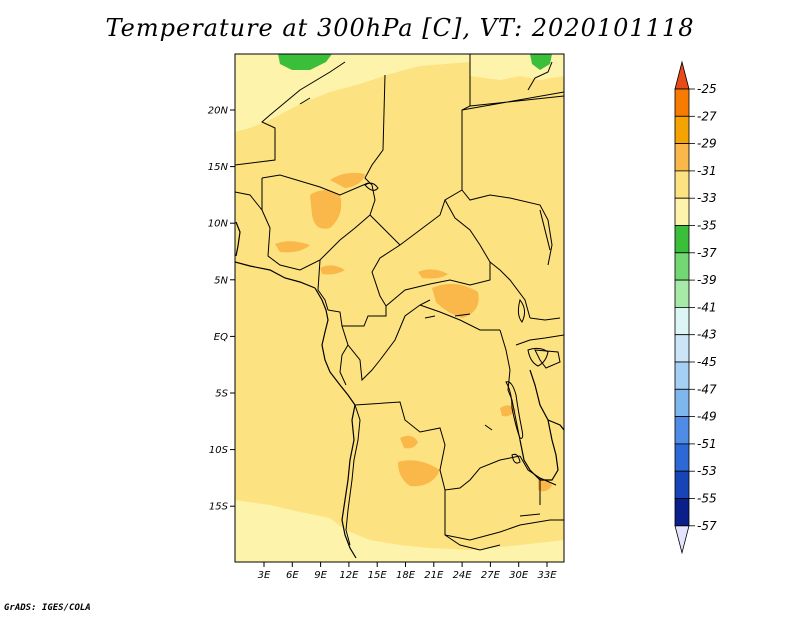 The image size is (800, 618). I want to click on lat-label: 10S, so click(219, 450).